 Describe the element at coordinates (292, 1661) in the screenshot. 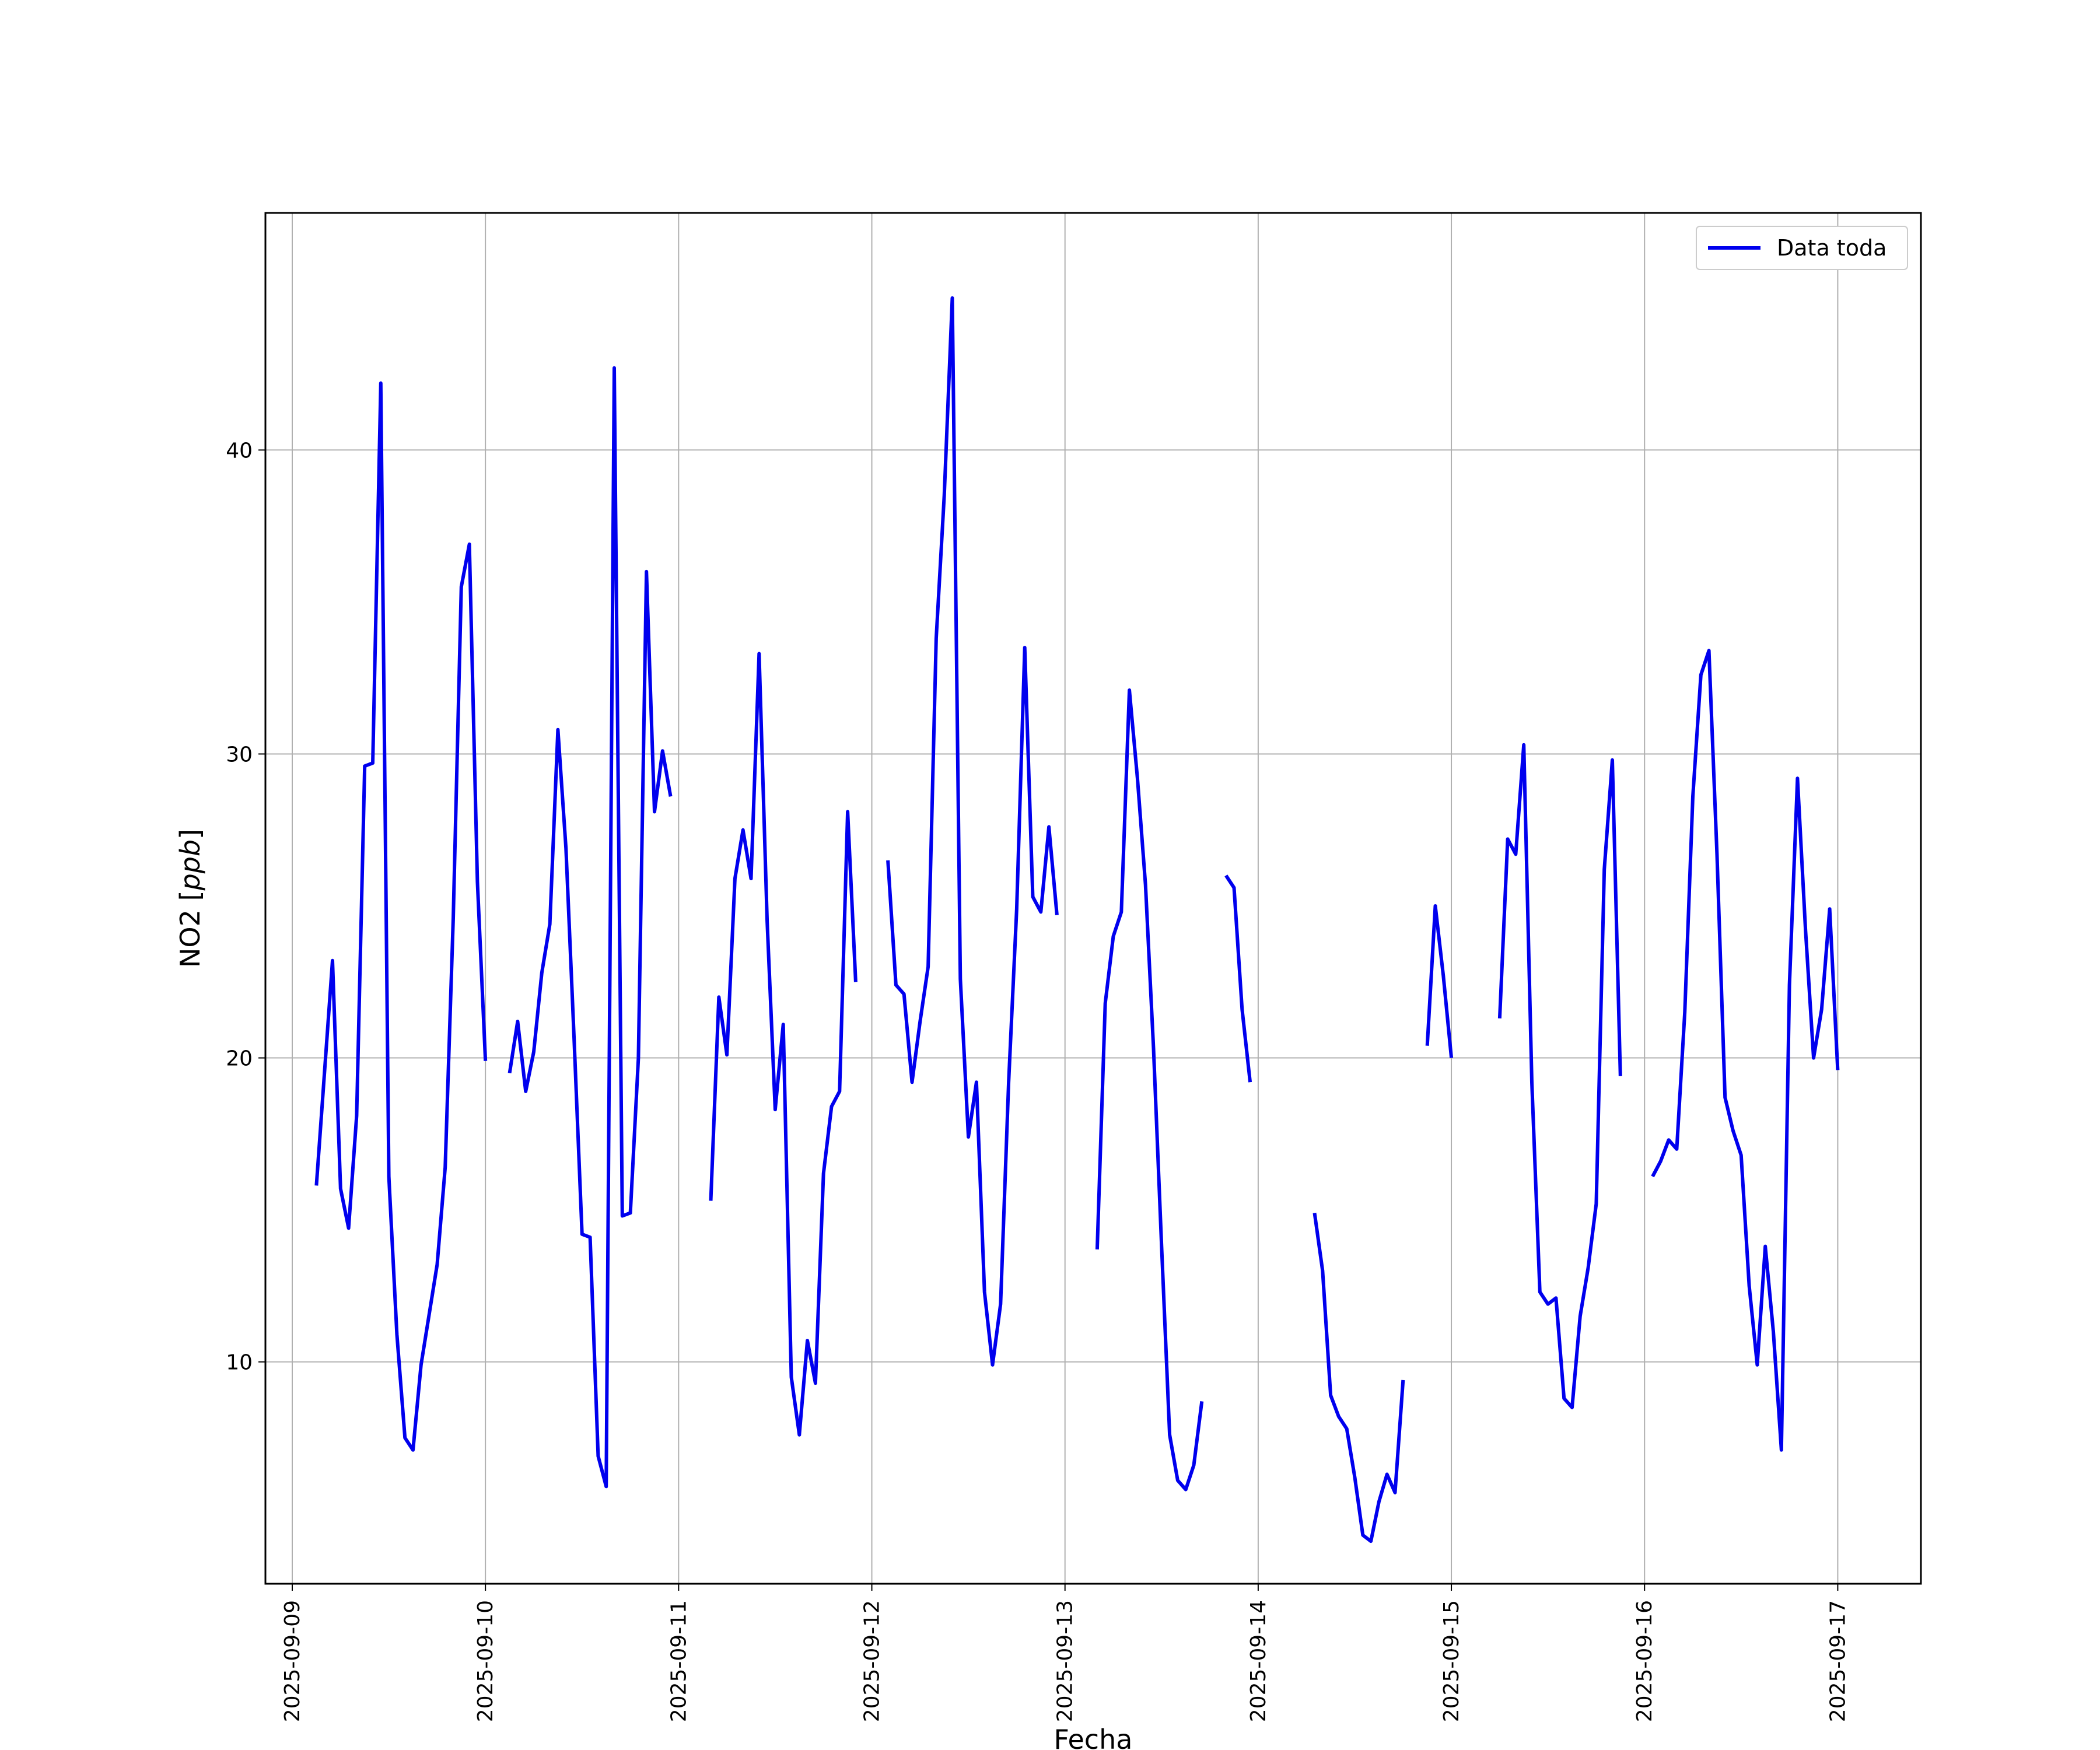

I see `x-tick-label: 2025-09-09` at that location.